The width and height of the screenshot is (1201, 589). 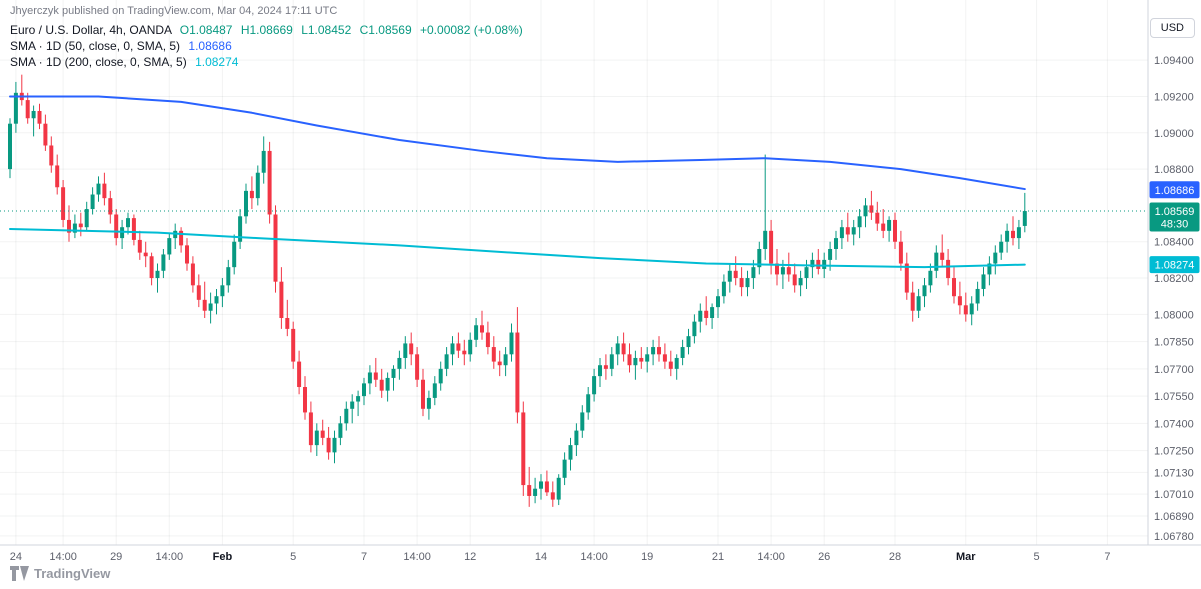 What do you see at coordinates (1174, 279) in the screenshot?
I see `price-tick-label: 1.08200` at bounding box center [1174, 279].